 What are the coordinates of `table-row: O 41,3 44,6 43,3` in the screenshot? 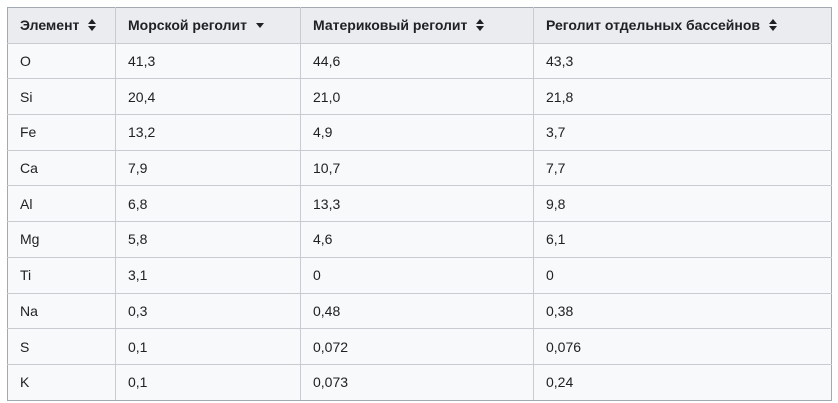 It's located at (419, 61).